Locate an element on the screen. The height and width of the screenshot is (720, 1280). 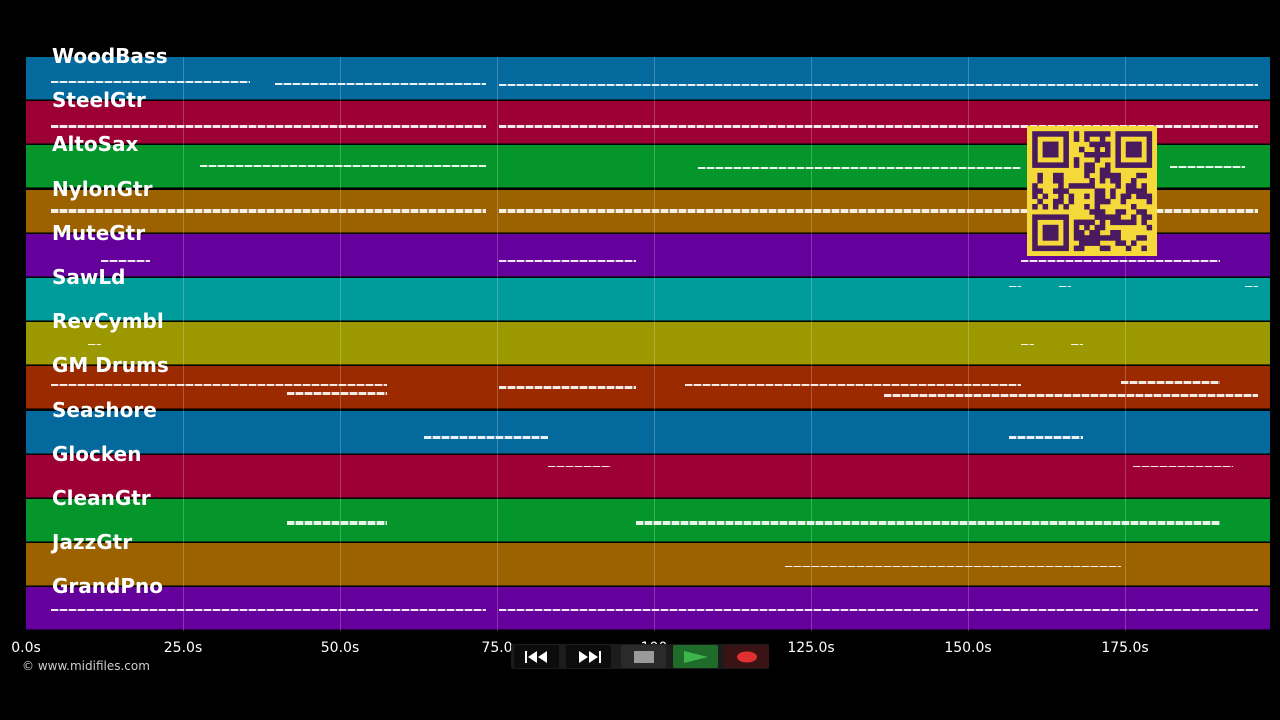
stop-icon is located at coordinates (643, 656).